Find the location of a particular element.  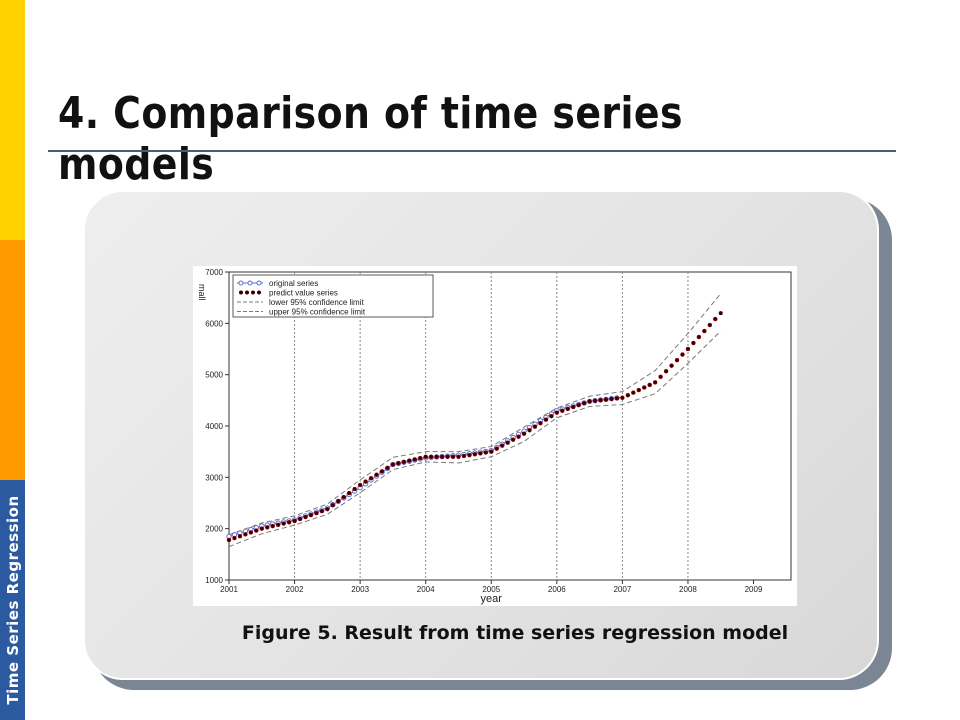

x-tick-label: 2007 is located at coordinates (622, 589).